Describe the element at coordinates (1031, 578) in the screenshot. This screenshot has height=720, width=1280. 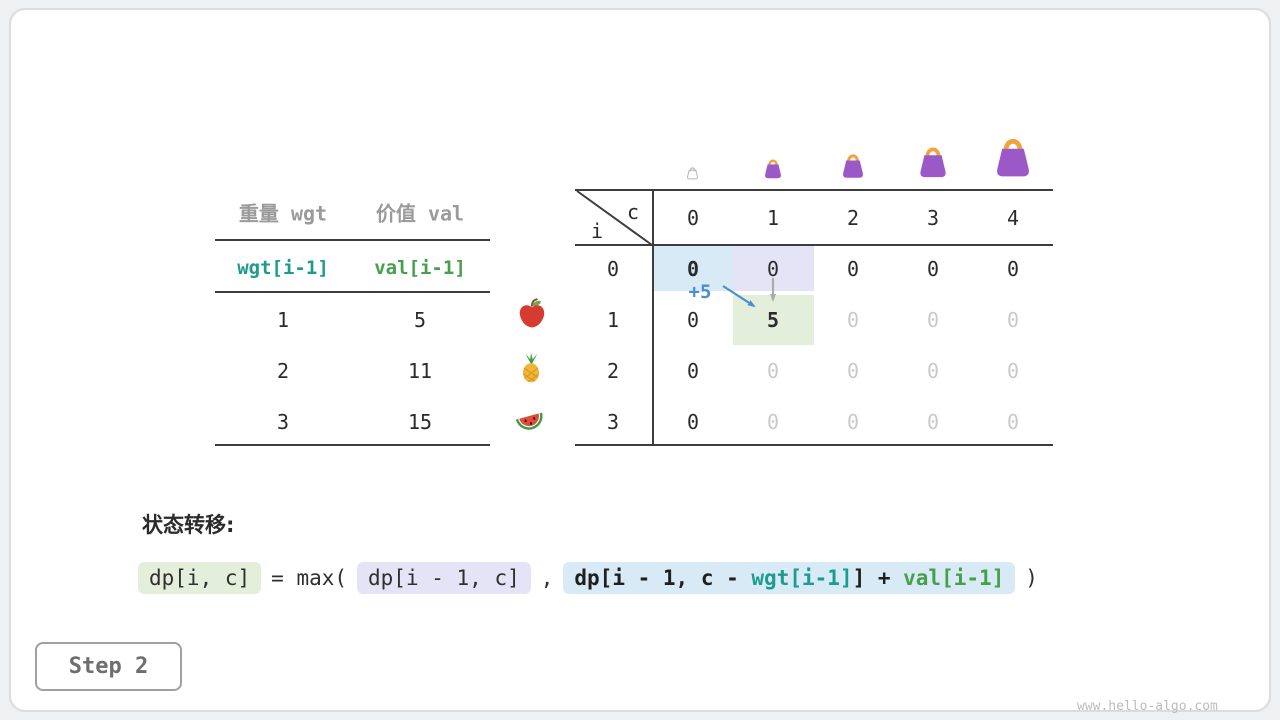
I see `formula-op-close: )` at that location.